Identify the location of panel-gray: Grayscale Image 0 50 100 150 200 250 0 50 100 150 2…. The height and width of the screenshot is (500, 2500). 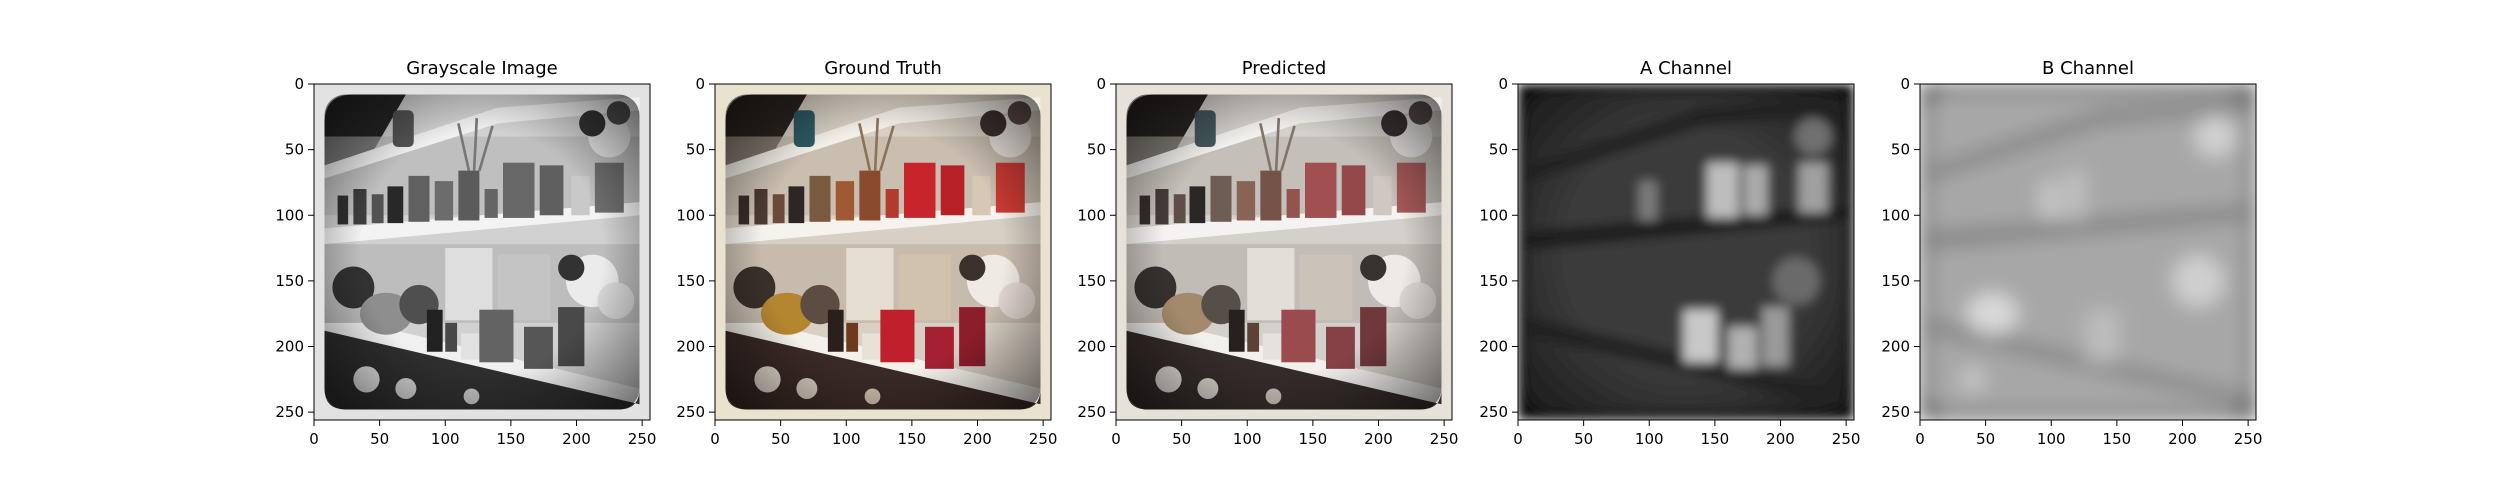
(465, 253).